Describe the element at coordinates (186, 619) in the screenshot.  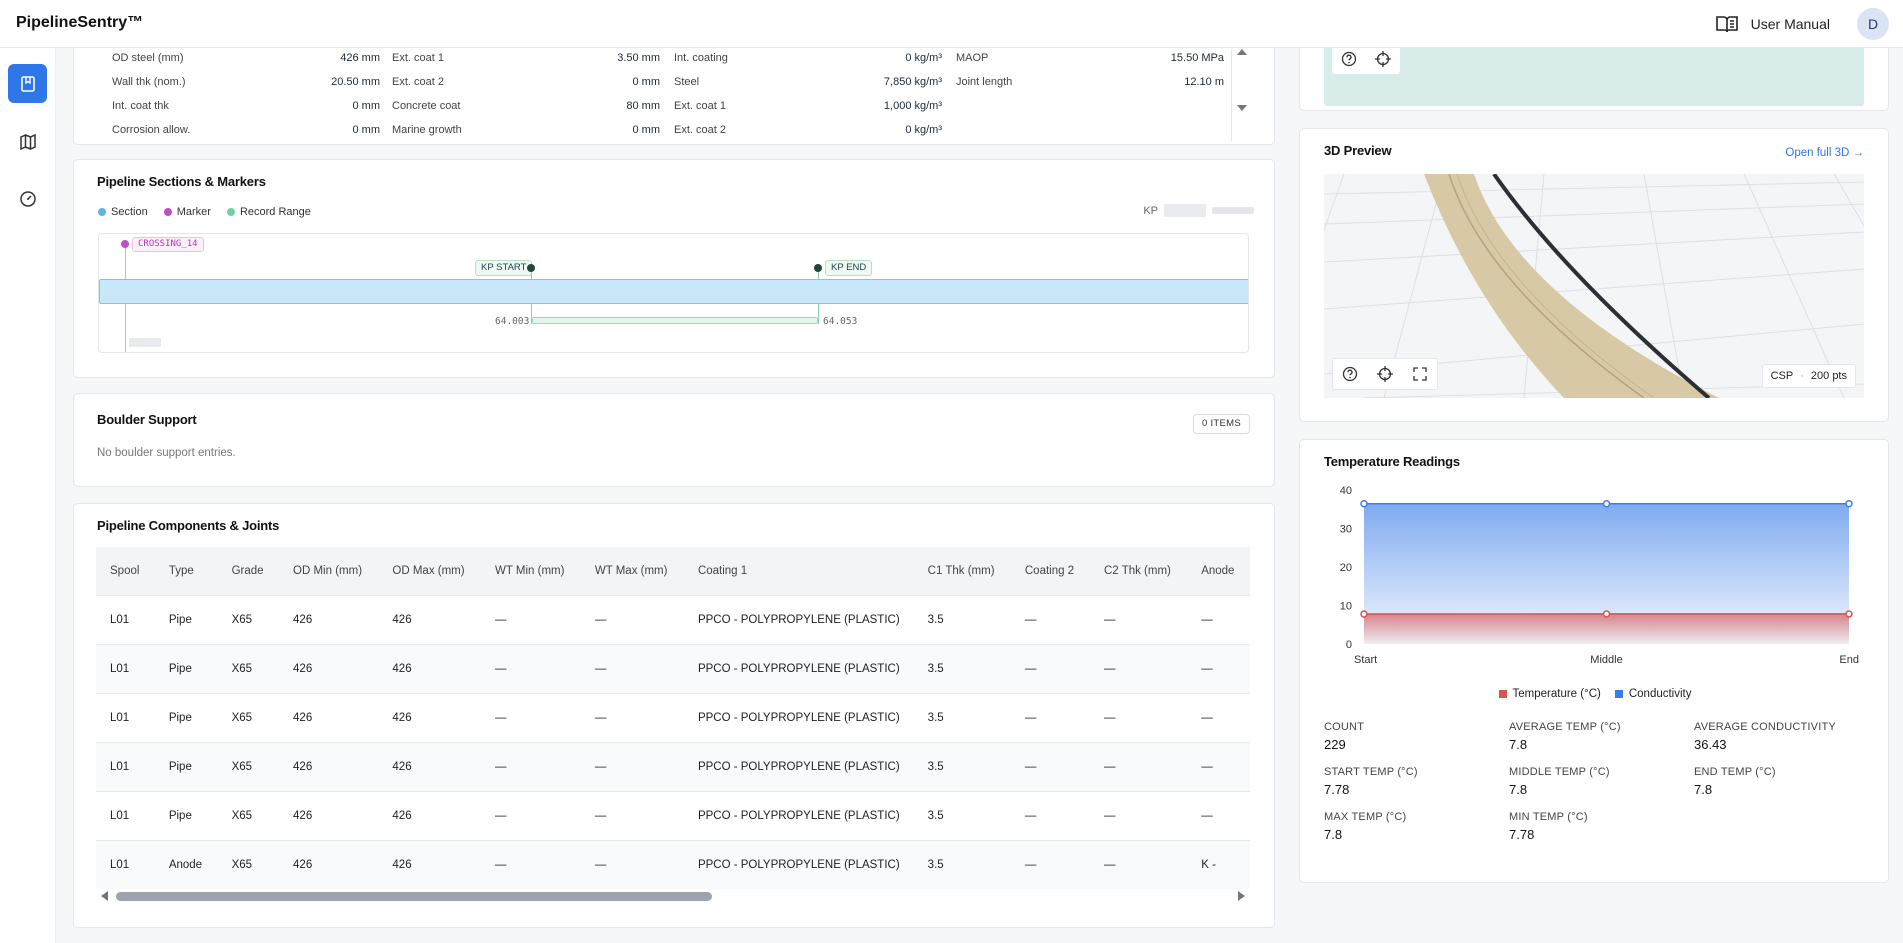
I see `table-cell: Pipe` at that location.